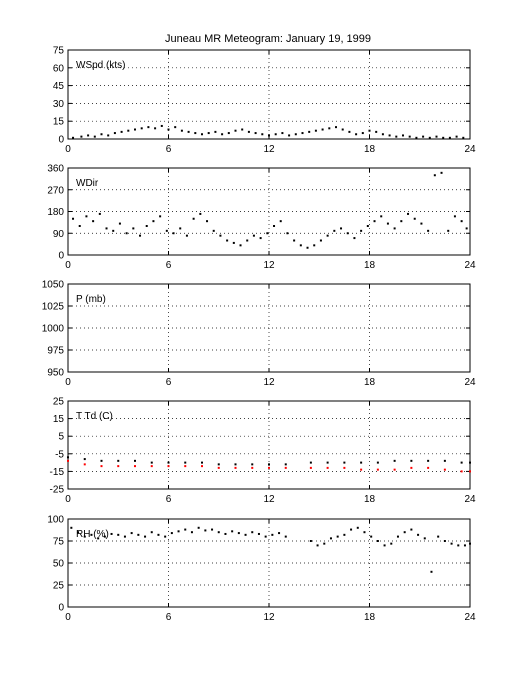  I want to click on x-tick-label: 18, so click(370, 149).